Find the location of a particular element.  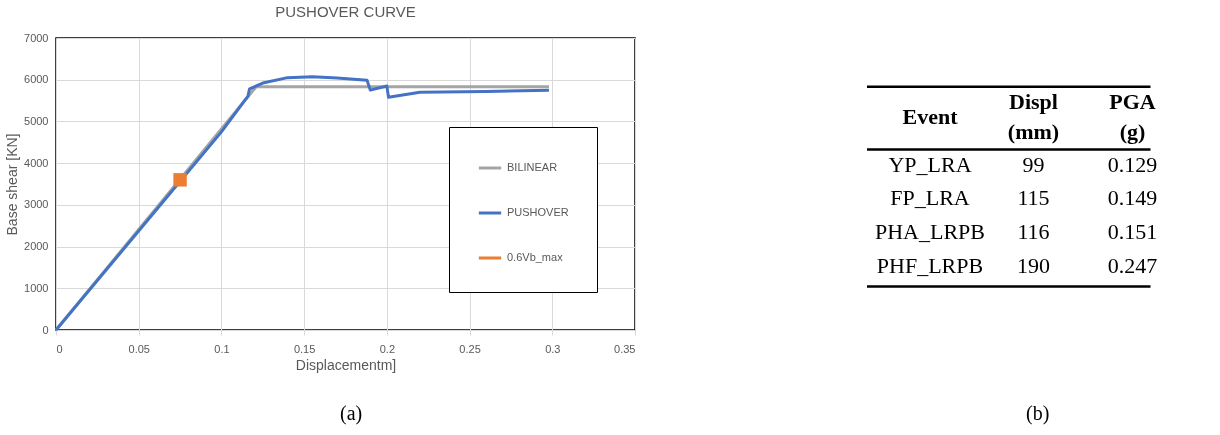

y-tick-label: 6000 is located at coordinates (36, 79).